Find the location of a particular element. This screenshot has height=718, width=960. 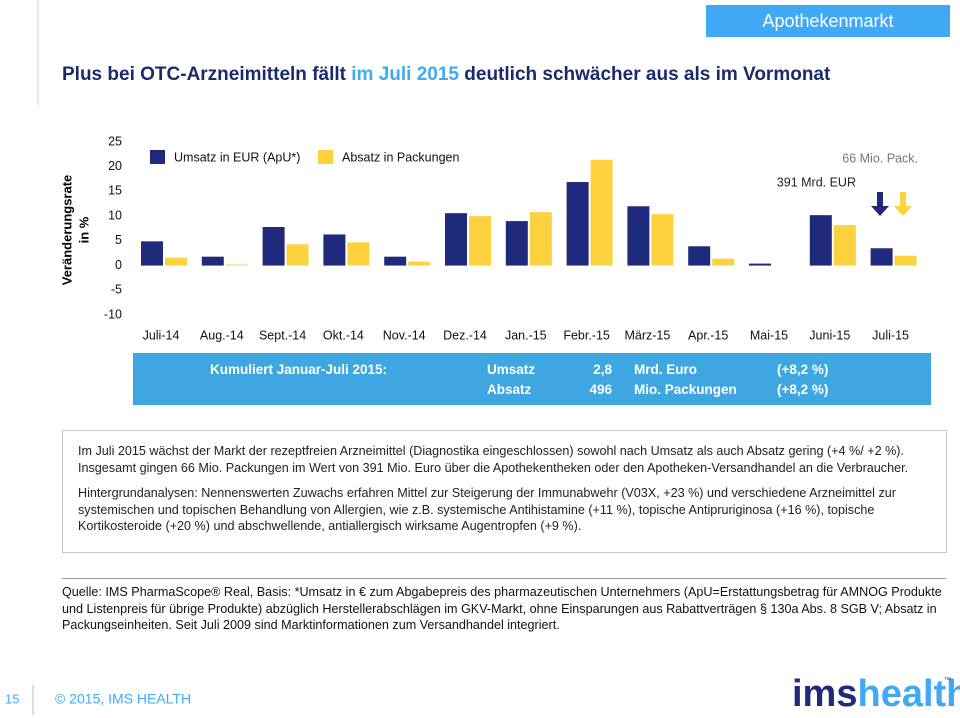

x-tick-label: Juni-15 is located at coordinates (829, 335).